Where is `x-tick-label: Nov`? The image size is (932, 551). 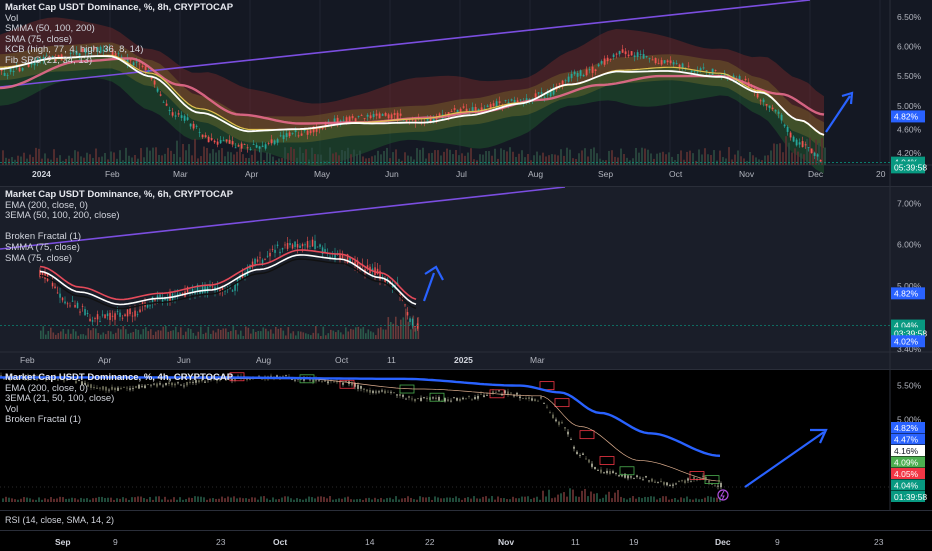
x-tick-label: Nov is located at coordinates (506, 542).